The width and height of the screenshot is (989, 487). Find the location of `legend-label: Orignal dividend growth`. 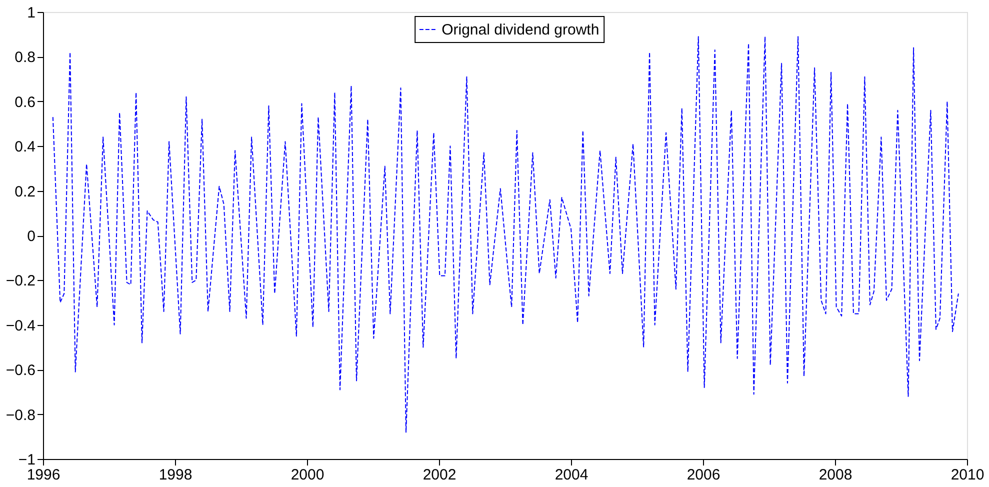

legend-label: Orignal dividend growth is located at coordinates (521, 30).